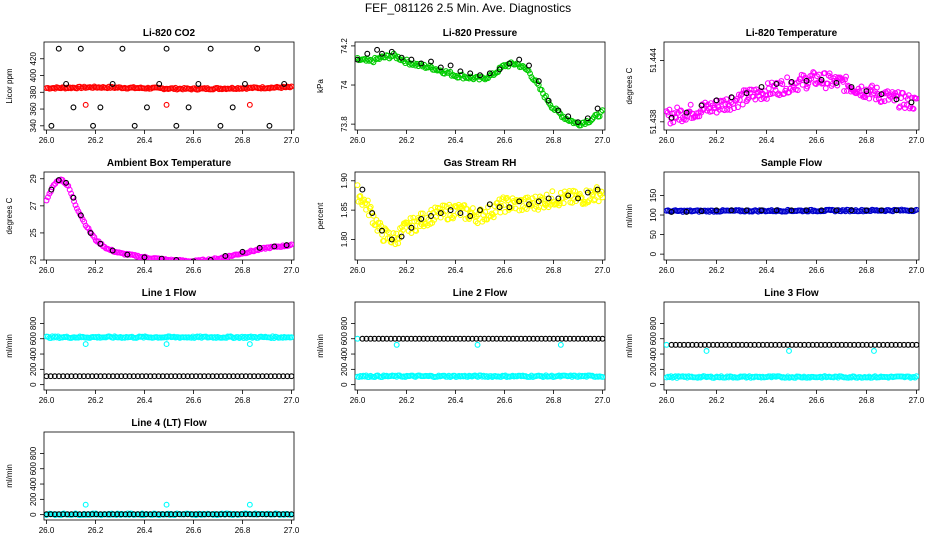 The image size is (936, 540). Describe the element at coordinates (554, 400) in the screenshot. I see `x-tick-label: 26.8` at that location.